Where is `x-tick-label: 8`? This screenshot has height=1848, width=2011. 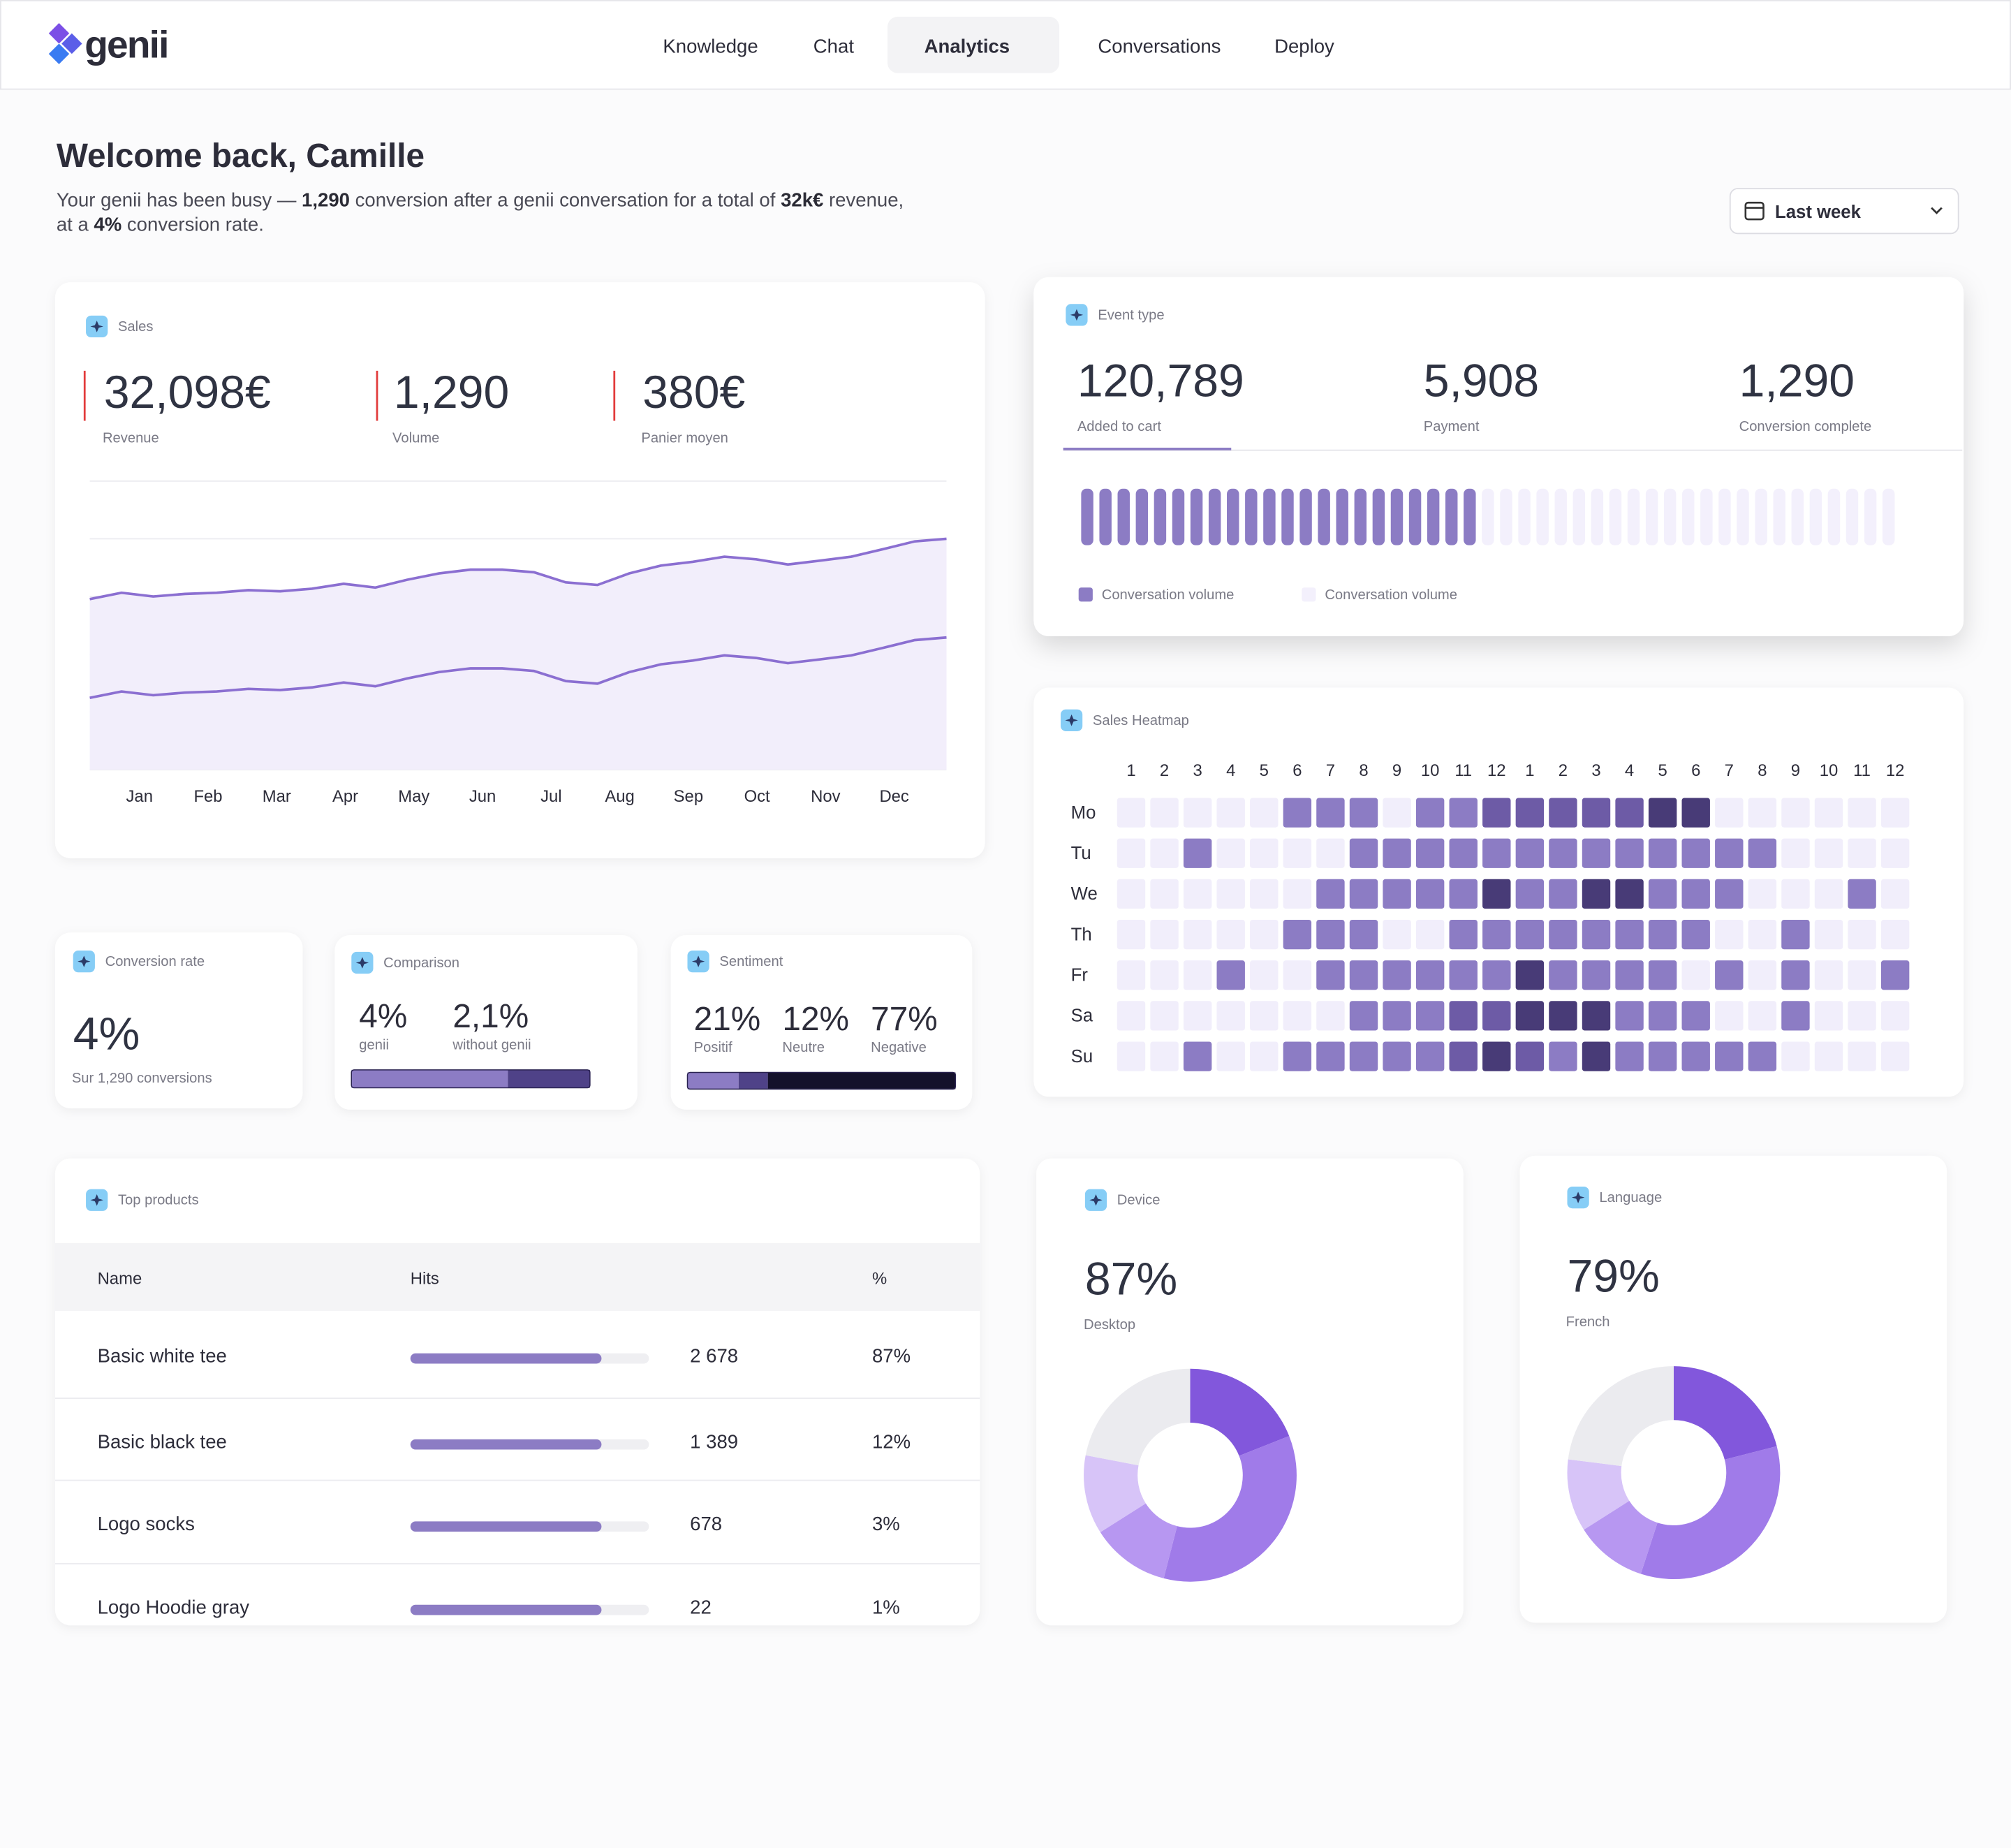
x-tick-label: 8 is located at coordinates (1762, 771).